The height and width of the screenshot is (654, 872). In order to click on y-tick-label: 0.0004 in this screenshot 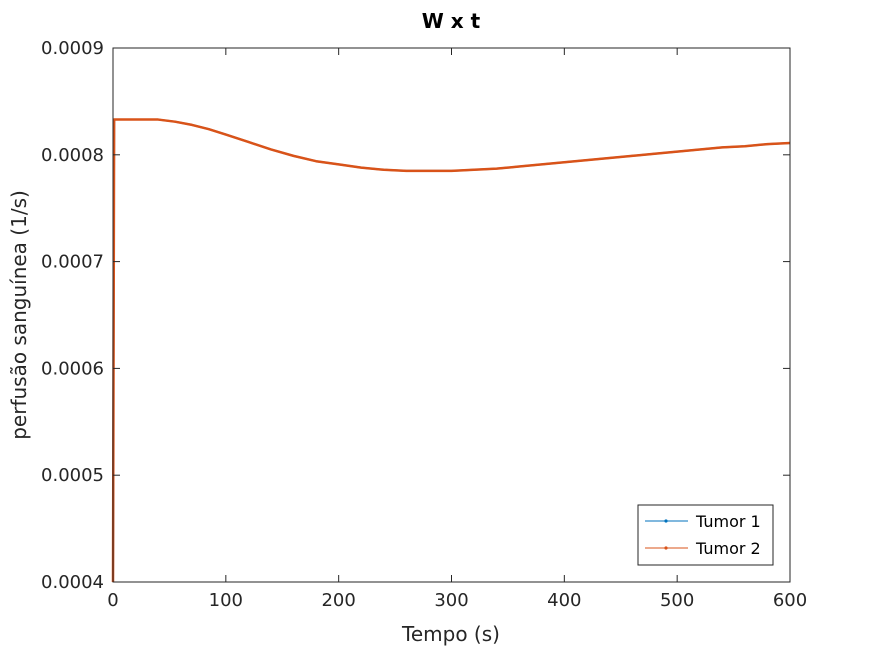, I will do `click(72, 582)`.